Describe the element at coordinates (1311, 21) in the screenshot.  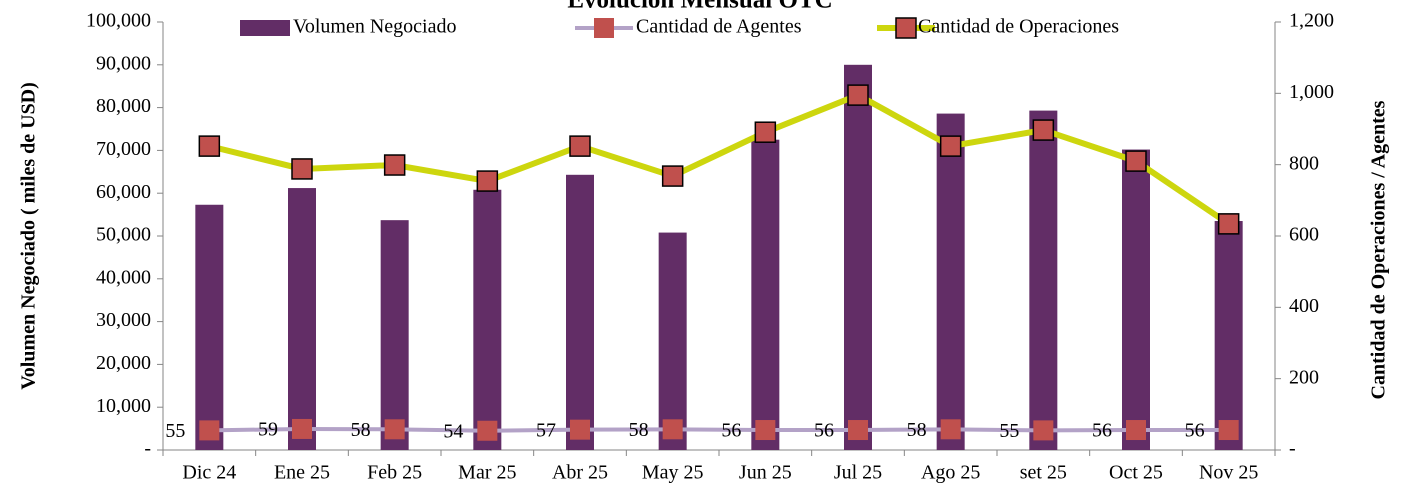
I see `y2-tick-label: 1,200` at that location.